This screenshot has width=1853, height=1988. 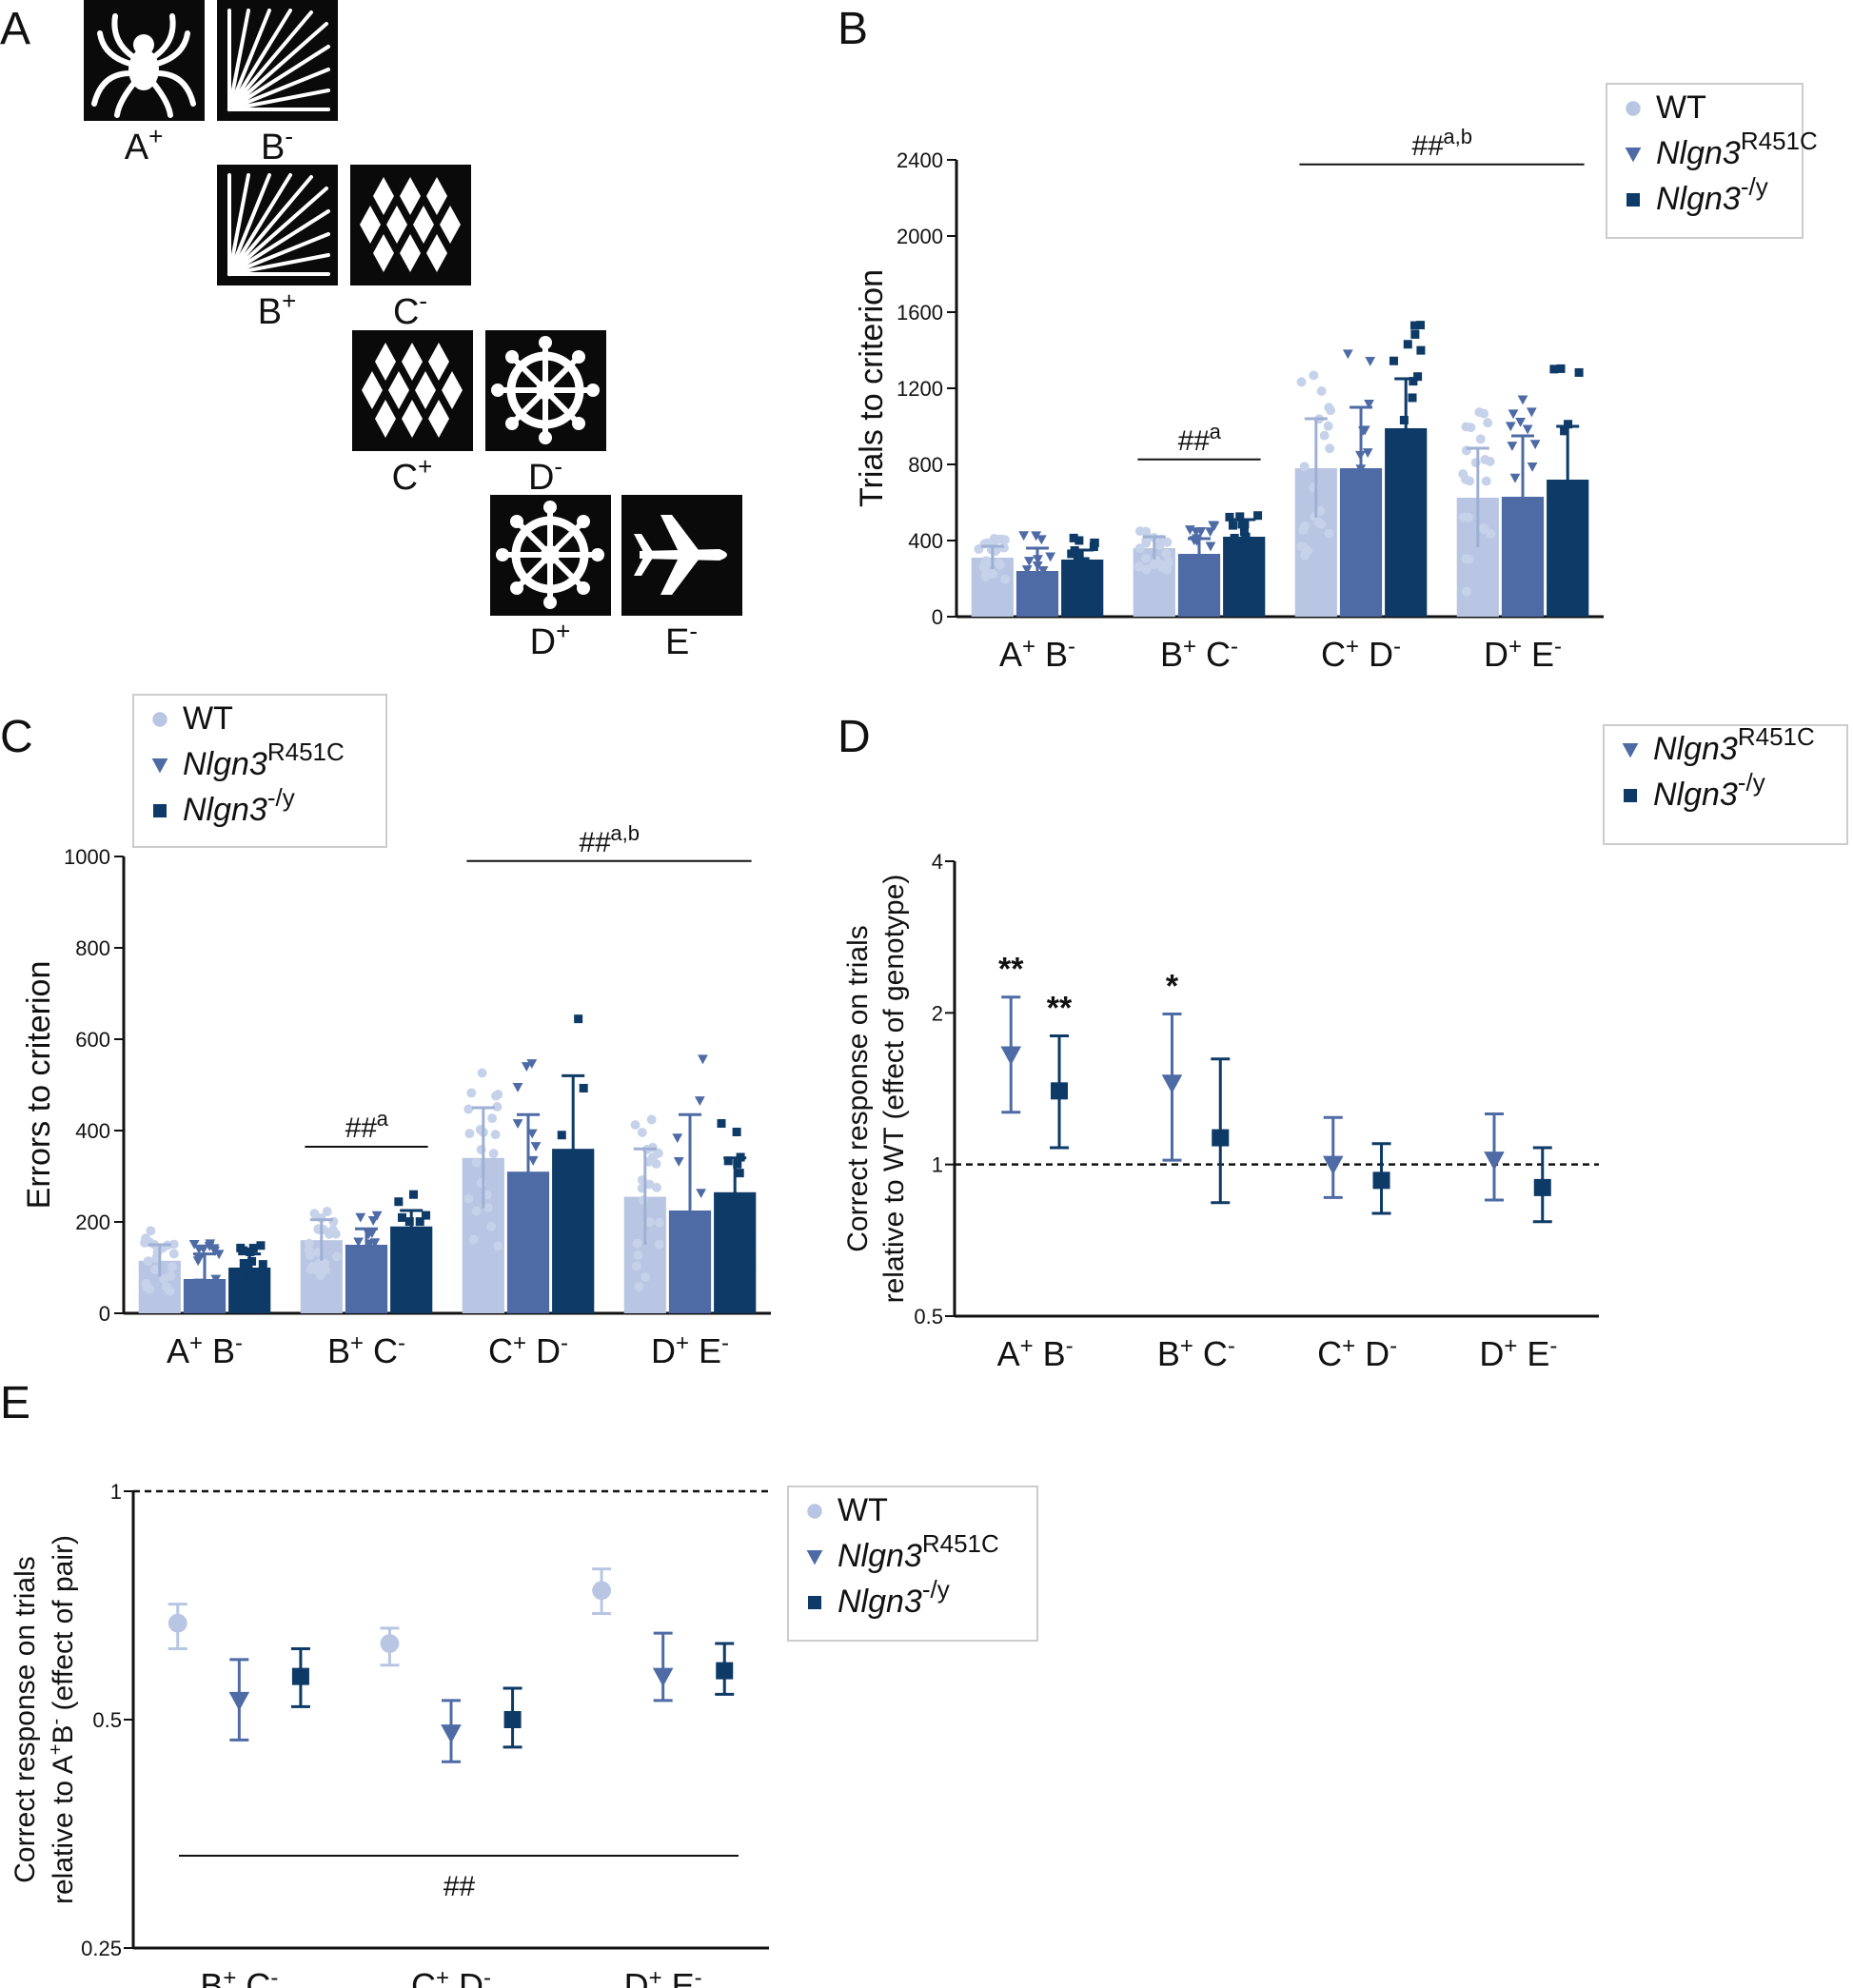 I want to click on stimulus-a-plus: A+, so click(x=144, y=83).